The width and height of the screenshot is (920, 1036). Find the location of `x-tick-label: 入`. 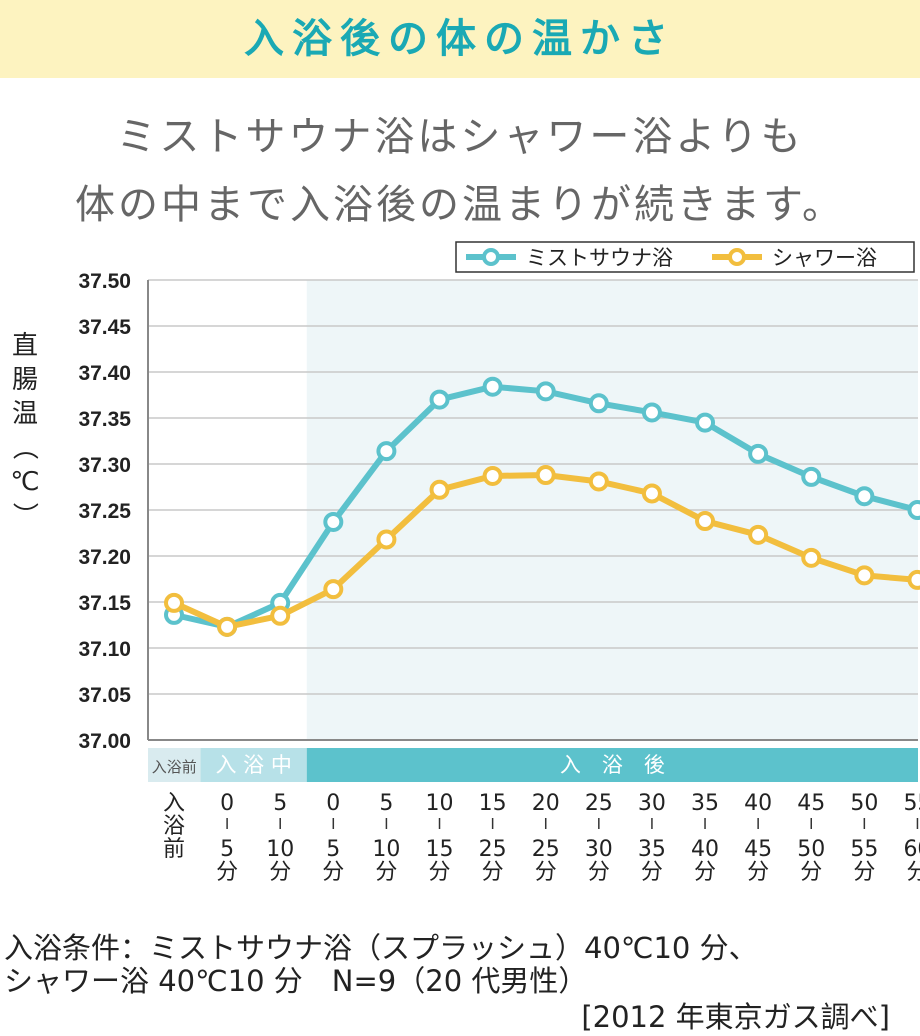

x-tick-label: 入 is located at coordinates (174, 803).